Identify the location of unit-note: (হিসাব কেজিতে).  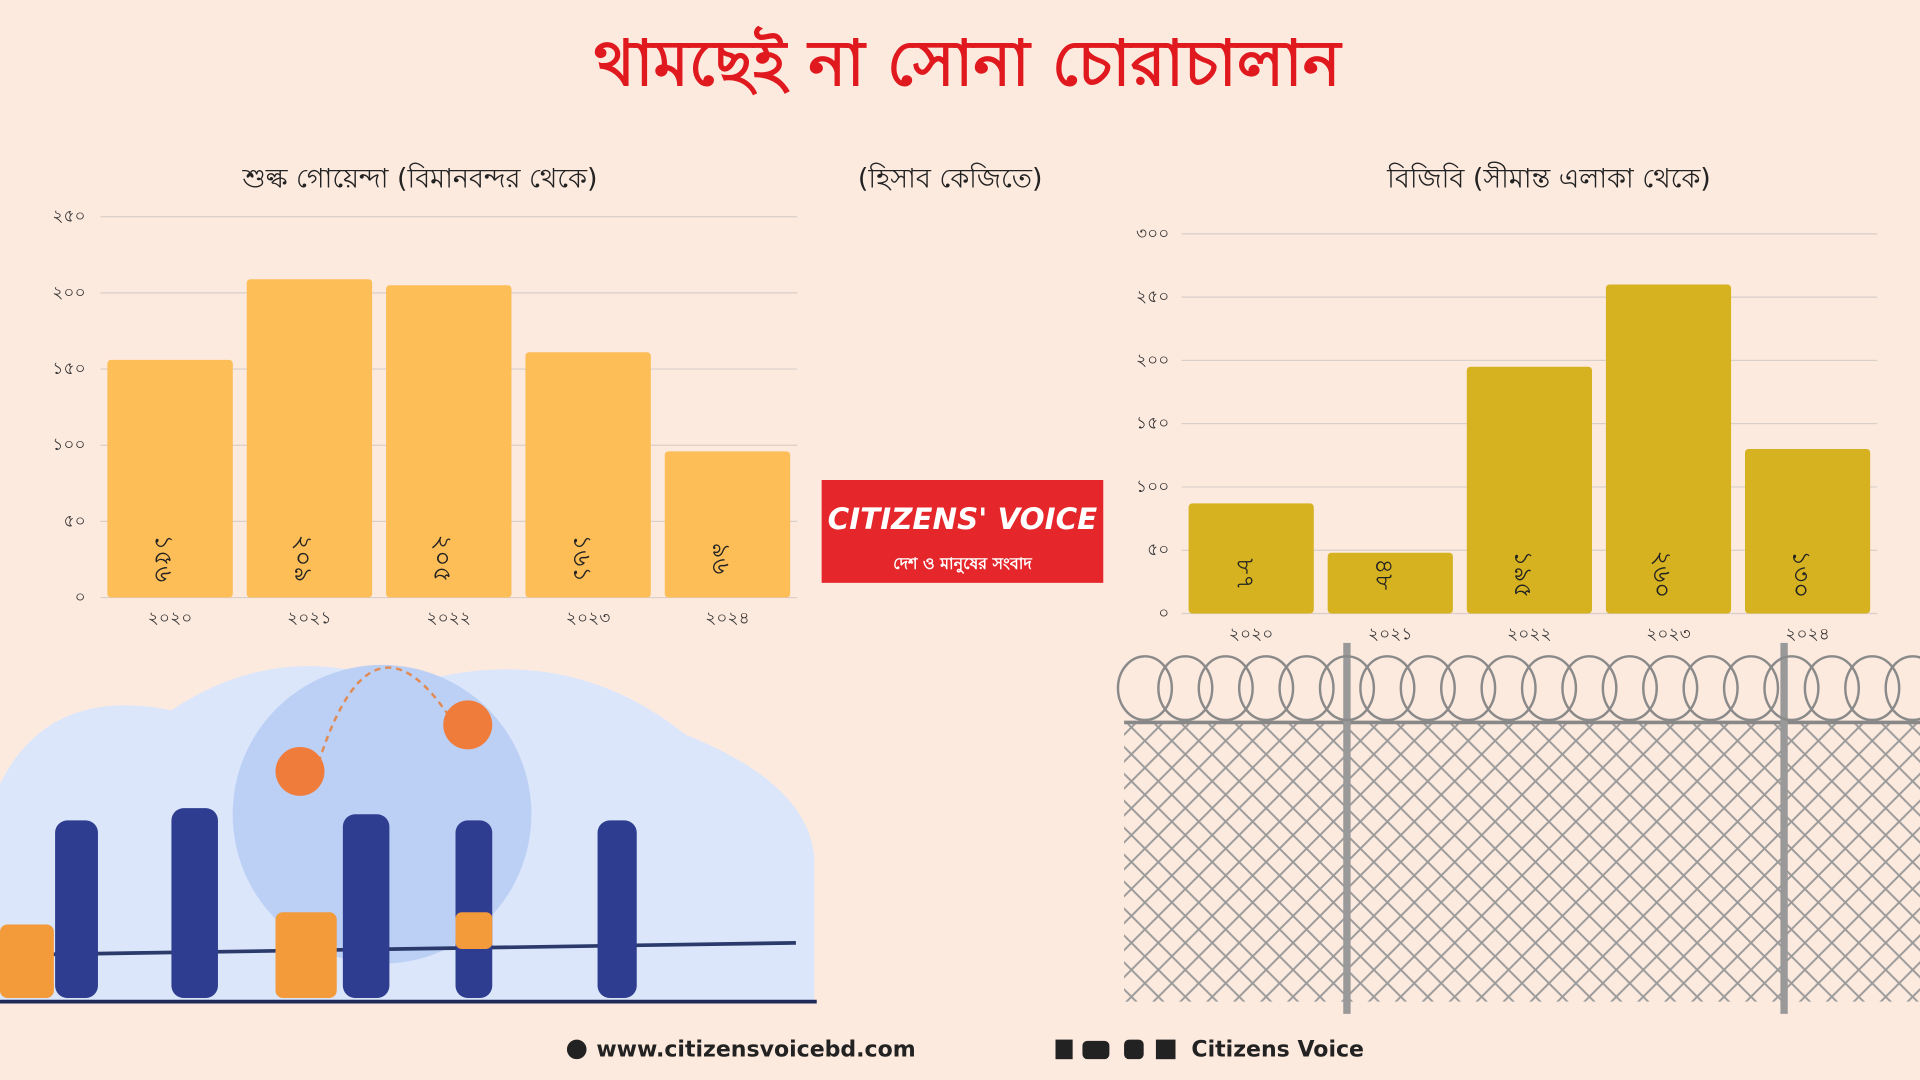
(950, 179).